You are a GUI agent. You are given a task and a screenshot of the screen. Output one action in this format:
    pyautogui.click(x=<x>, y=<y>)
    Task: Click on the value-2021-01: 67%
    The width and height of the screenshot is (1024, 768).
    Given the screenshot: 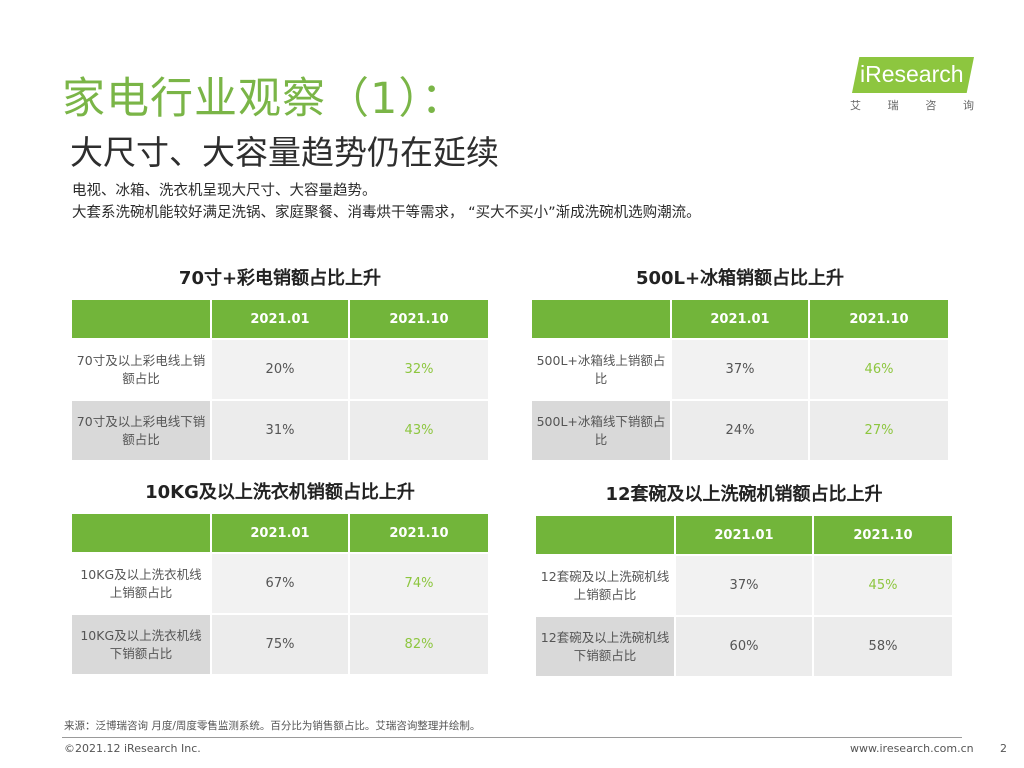 What is the action you would take?
    pyautogui.click(x=281, y=582)
    